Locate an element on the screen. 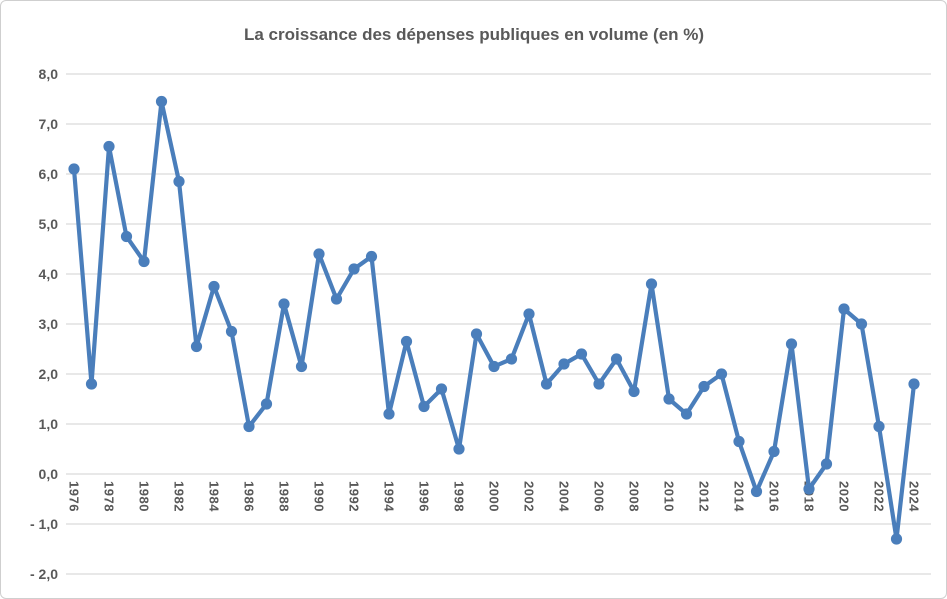  x-tick-label: 2010 is located at coordinates (669, 496).